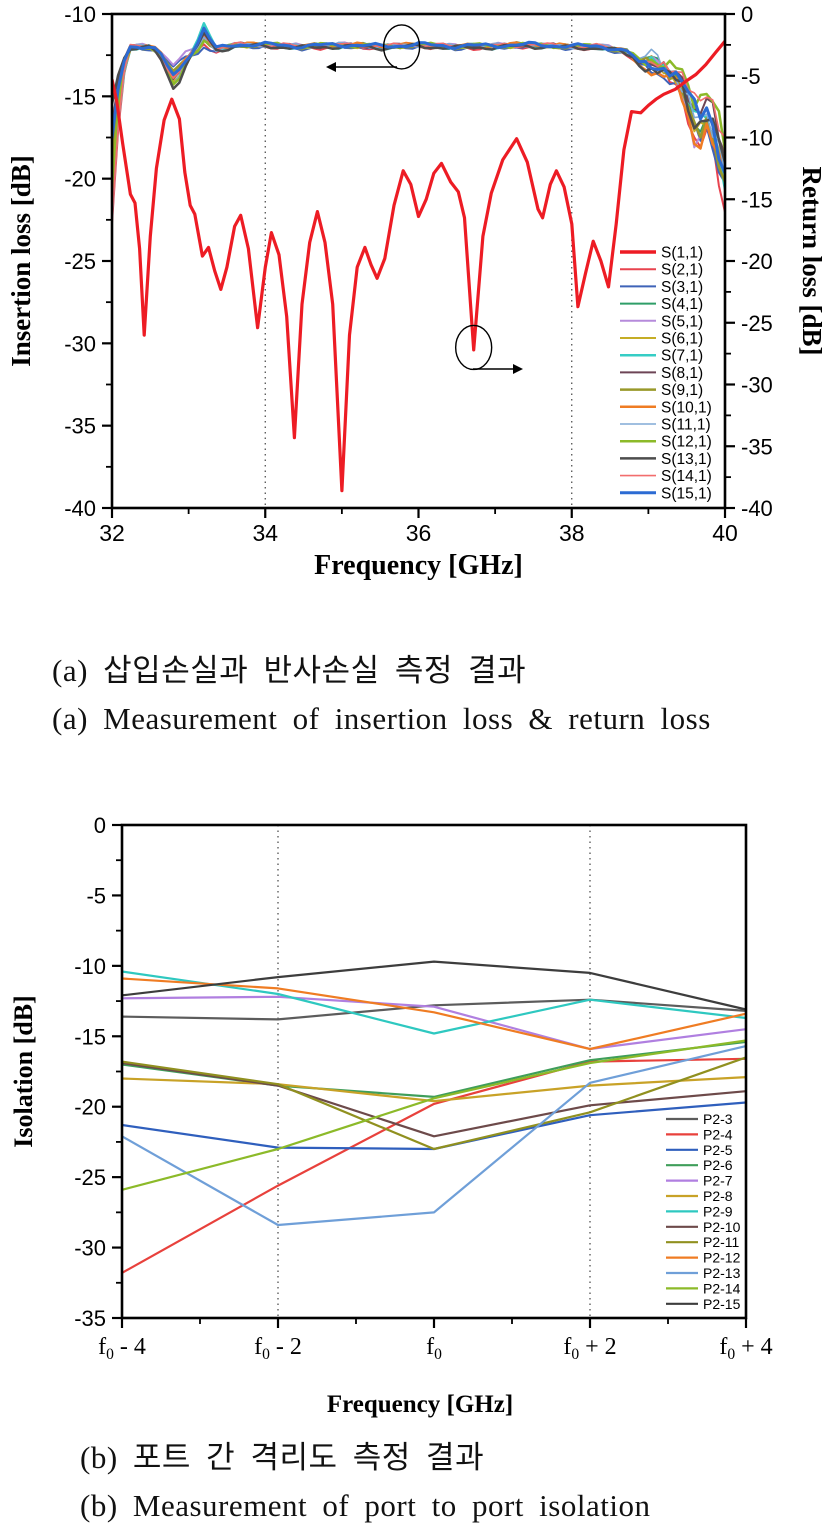 This screenshot has width=826, height=1533. I want to click on y-axis-title: Isolation [dB], so click(23, 1071).